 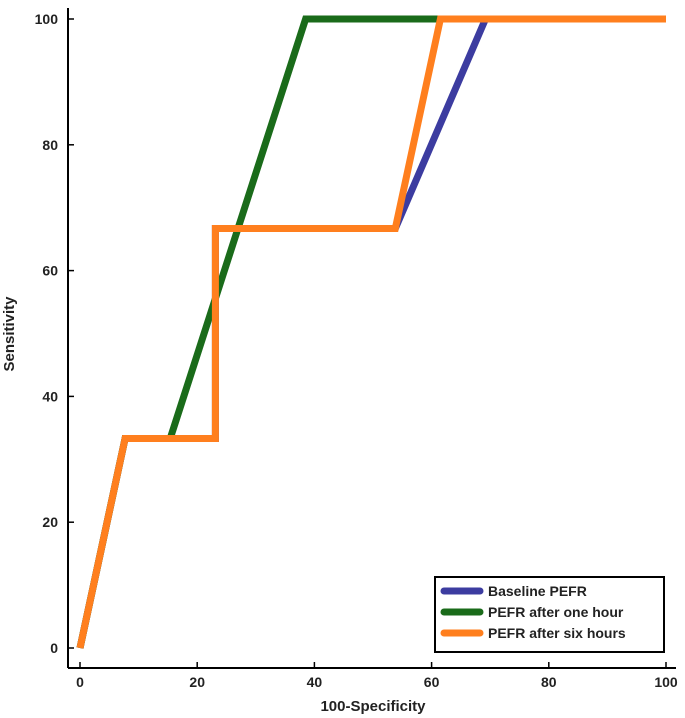 I want to click on x-tick-label: 0, so click(x=80, y=682).